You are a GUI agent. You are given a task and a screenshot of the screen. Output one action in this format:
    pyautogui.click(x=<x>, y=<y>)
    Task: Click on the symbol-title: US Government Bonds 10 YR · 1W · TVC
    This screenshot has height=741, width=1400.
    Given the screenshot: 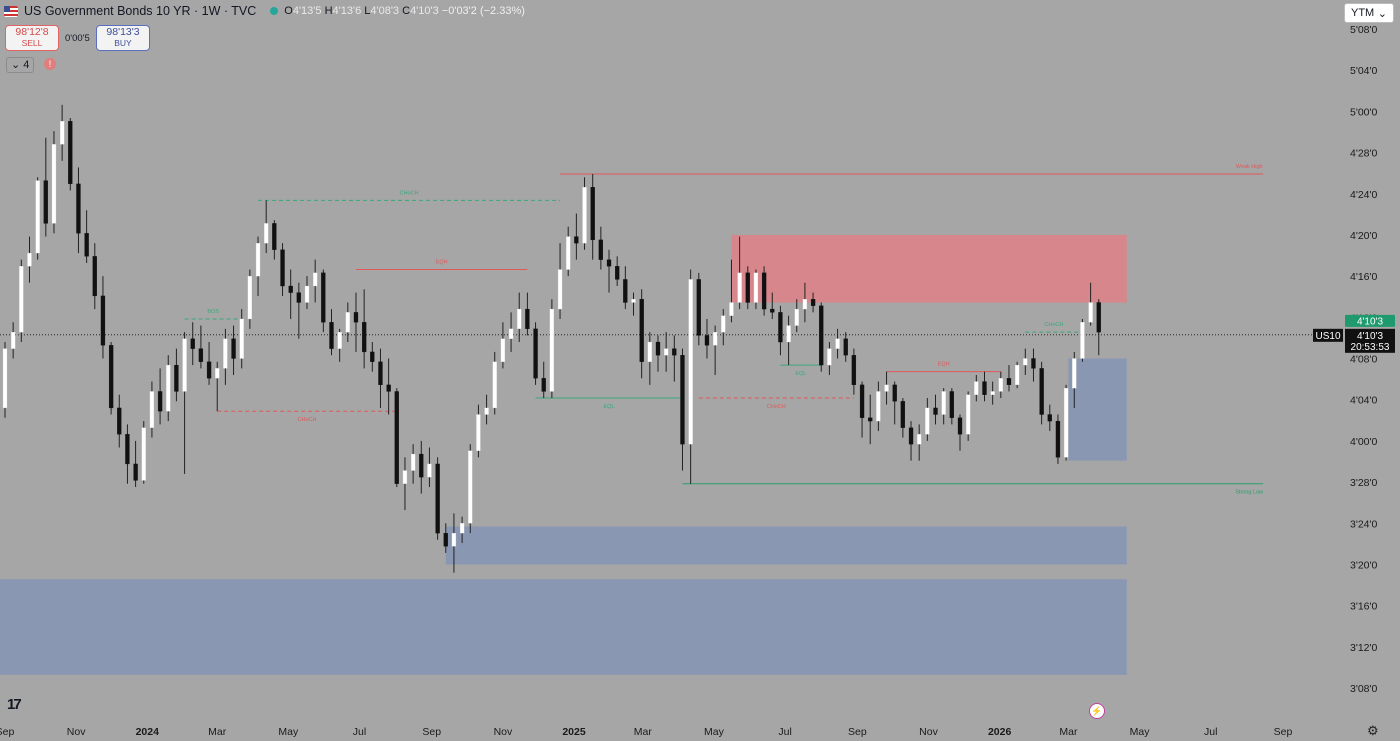 What is the action you would take?
    pyautogui.click(x=140, y=11)
    